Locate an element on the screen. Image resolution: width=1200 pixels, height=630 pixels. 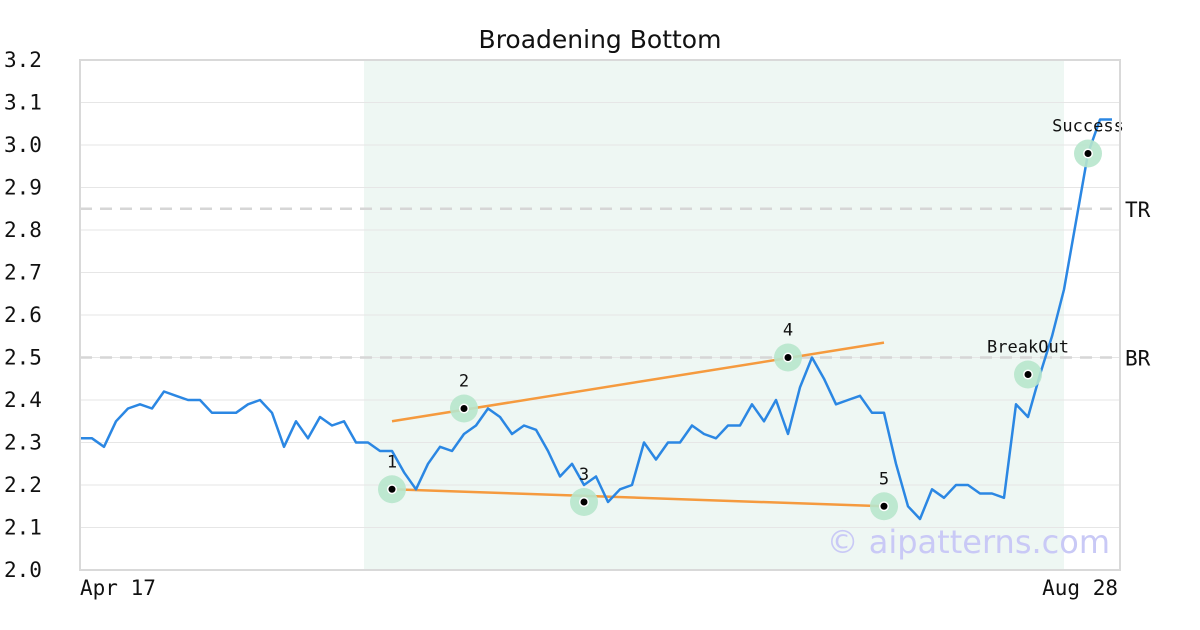
watermark-text: © aipatterns.com is located at coordinates (968, 542).